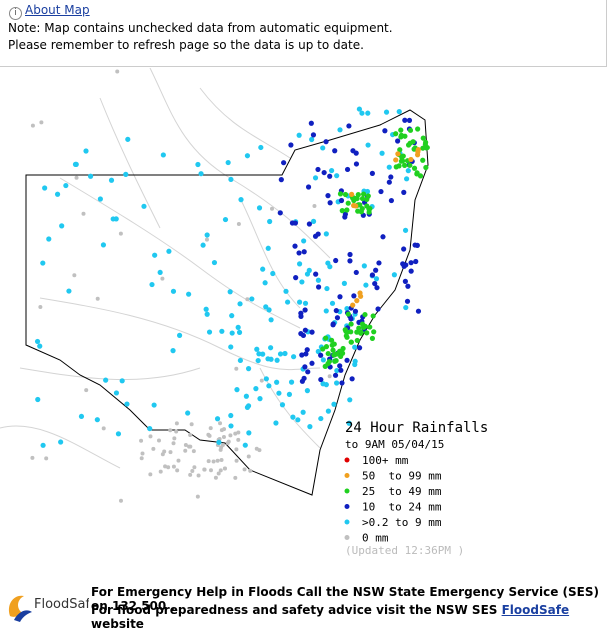  Describe the element at coordinates (535, 610) in the screenshot. I see `floodsafe-link: FloodSafe` at that location.